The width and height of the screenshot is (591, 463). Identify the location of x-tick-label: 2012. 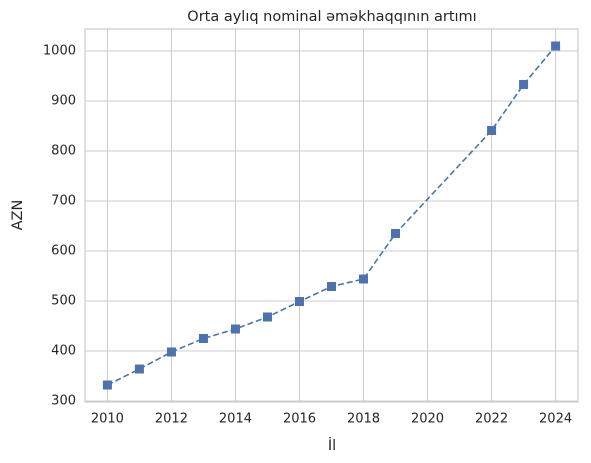
(171, 419).